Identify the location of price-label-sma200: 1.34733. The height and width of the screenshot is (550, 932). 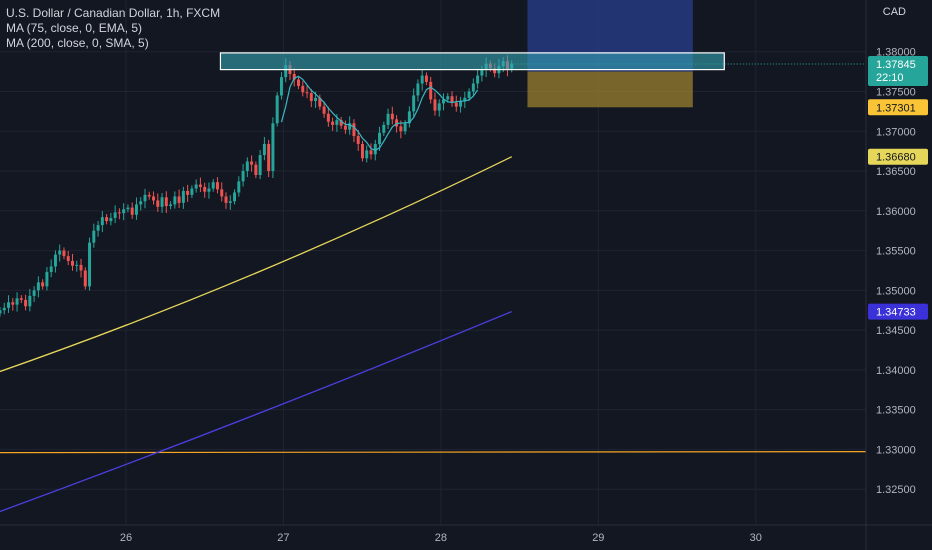
(896, 313).